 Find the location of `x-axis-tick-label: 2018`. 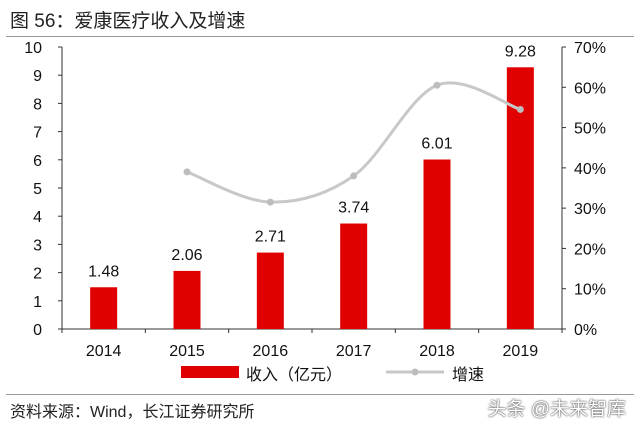

x-axis-tick-label: 2018 is located at coordinates (437, 351).